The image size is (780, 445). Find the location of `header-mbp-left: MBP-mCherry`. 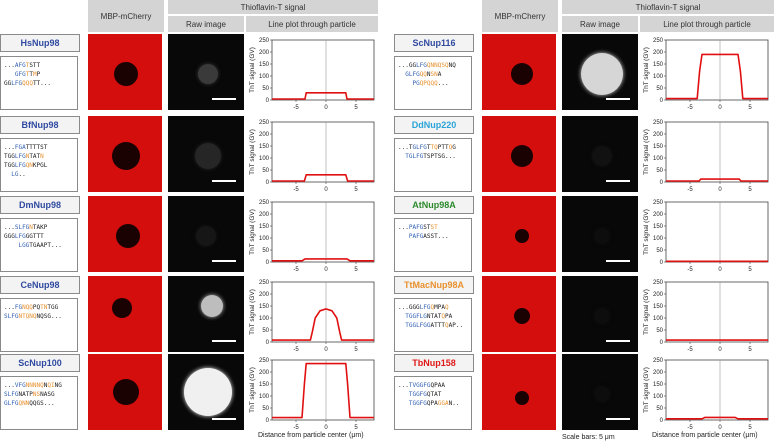

header-mbp-left: MBP-mCherry is located at coordinates (126, 16).